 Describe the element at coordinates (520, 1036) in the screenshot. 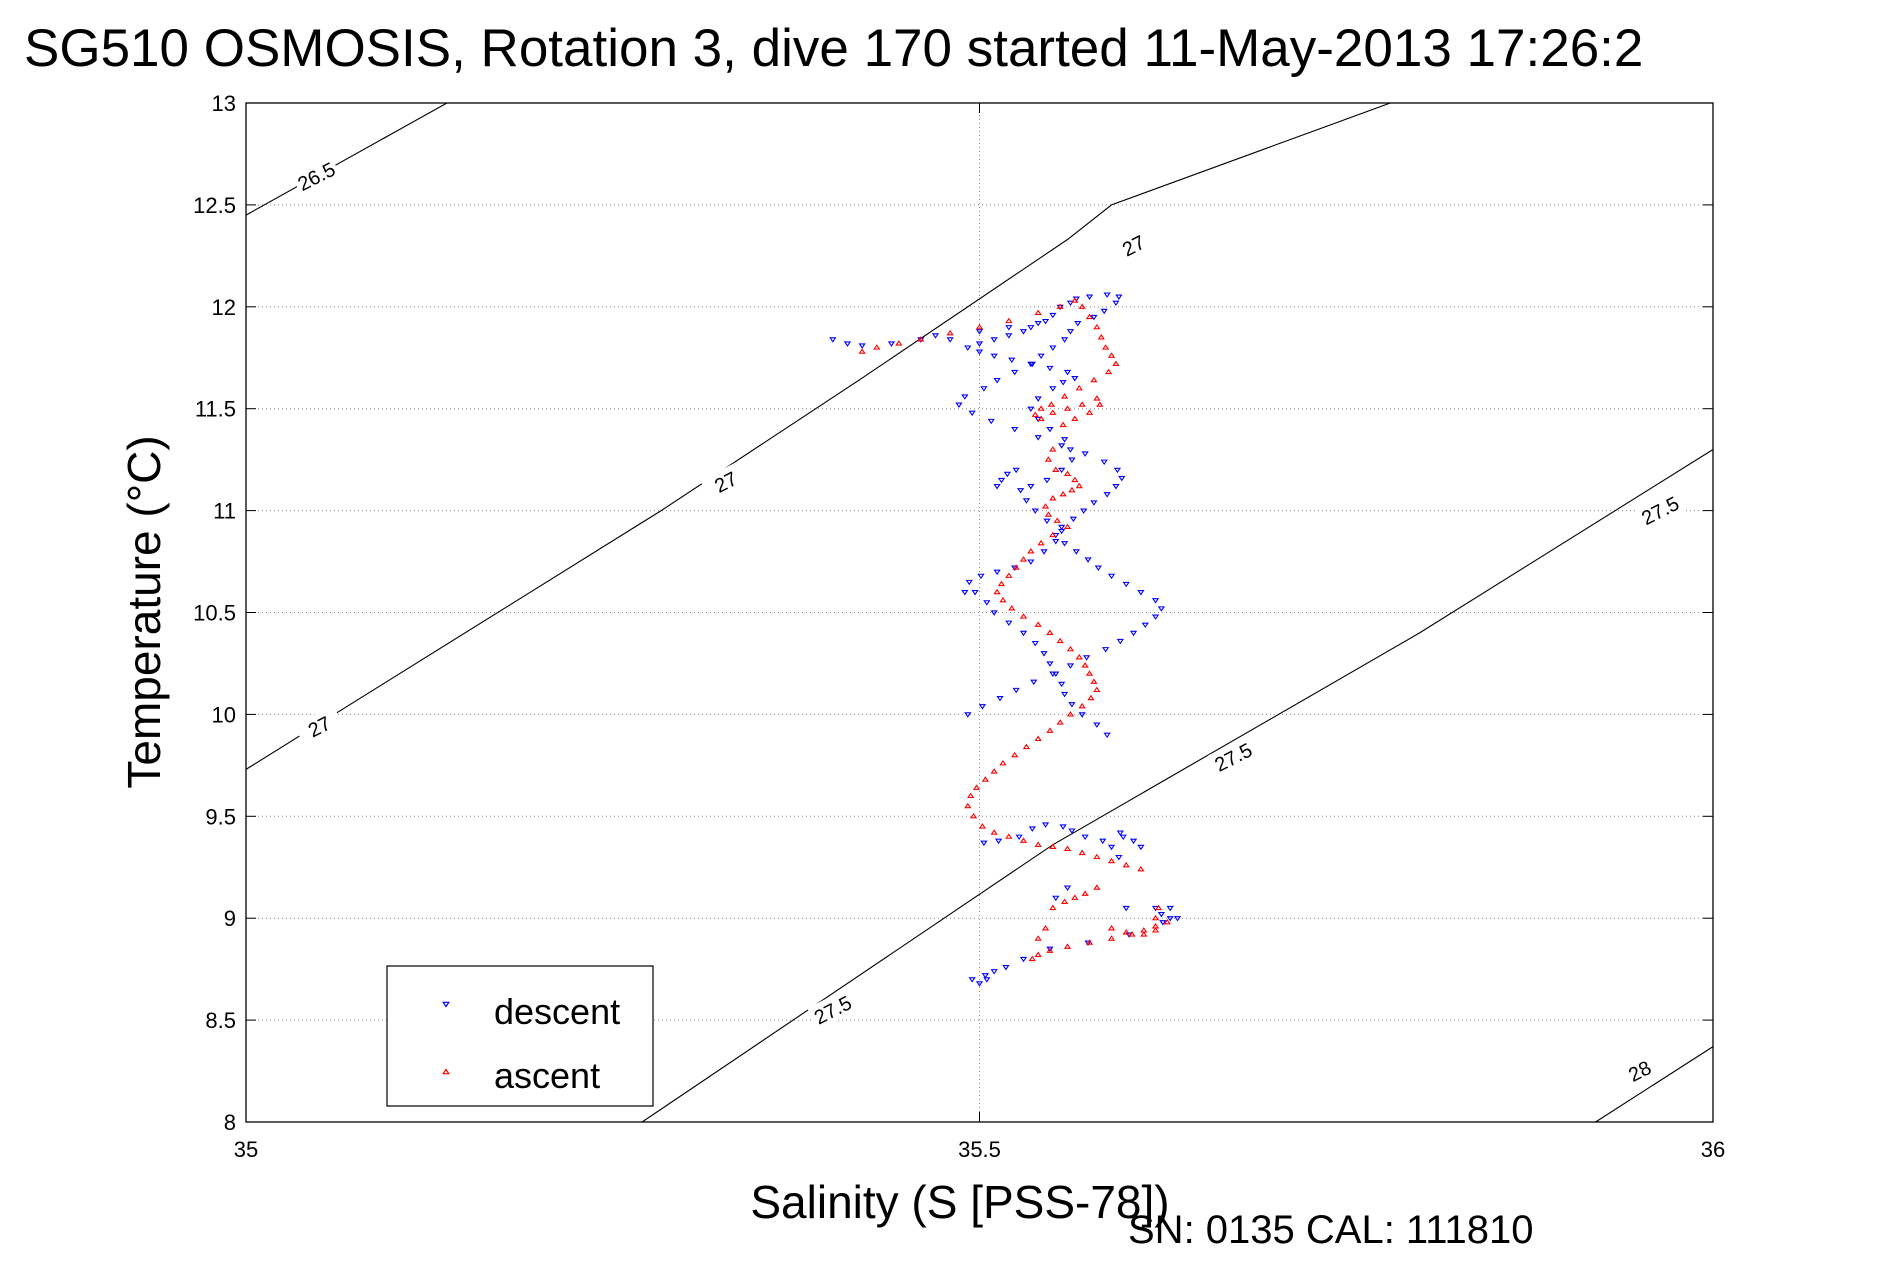

I see `legend-box` at that location.